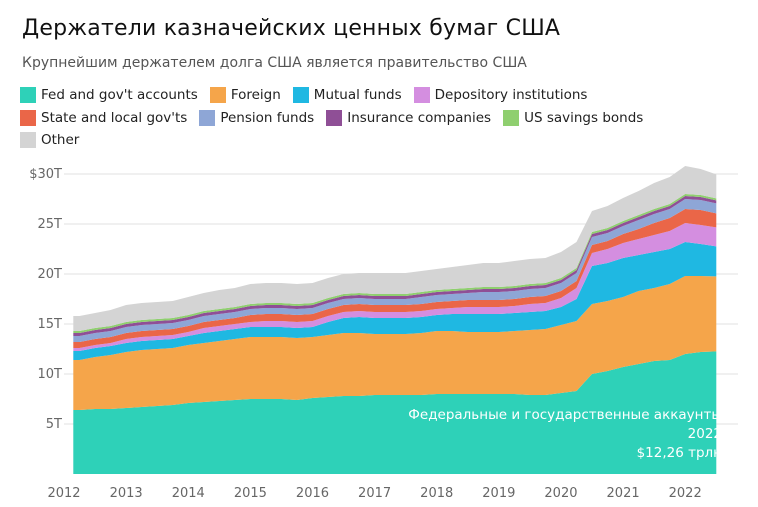 The width and height of the screenshot is (758, 507). I want to click on x-tick-label: 2013, so click(126, 493).